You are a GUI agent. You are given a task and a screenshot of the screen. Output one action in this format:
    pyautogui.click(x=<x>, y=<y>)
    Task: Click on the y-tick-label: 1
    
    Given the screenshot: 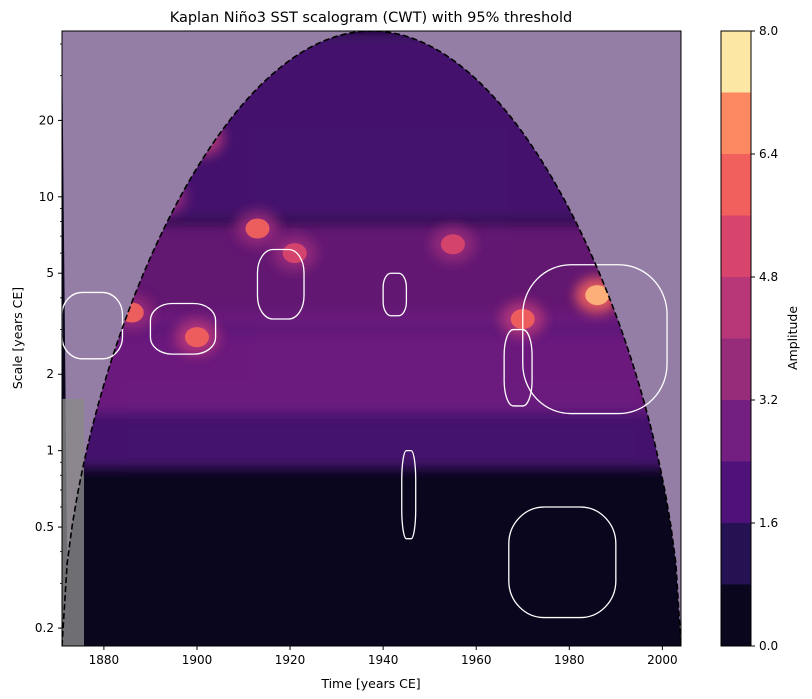 What is the action you would take?
    pyautogui.click(x=50, y=451)
    